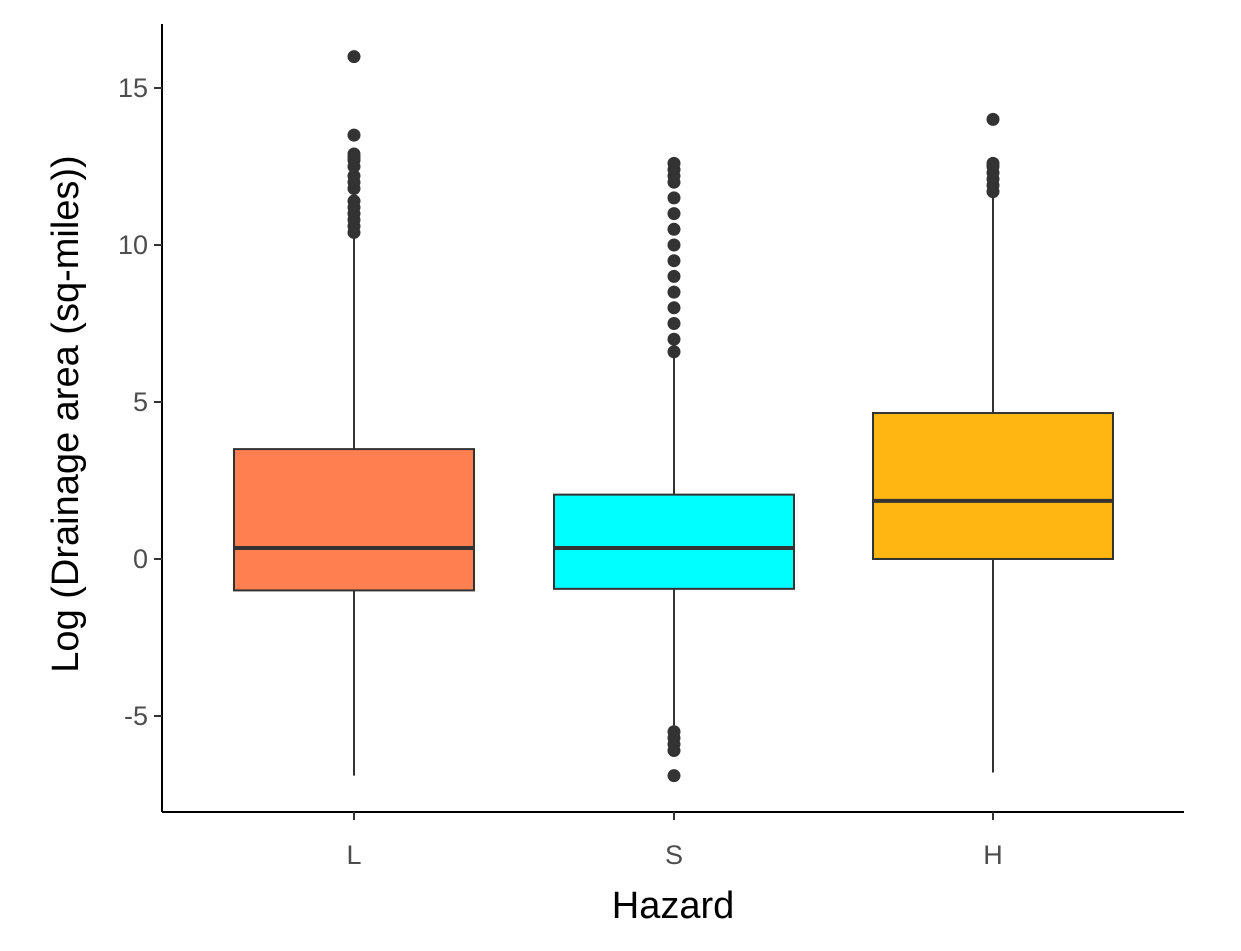 This screenshot has height=951, width=1241. I want to click on y-tick-label: 5, so click(140, 402).